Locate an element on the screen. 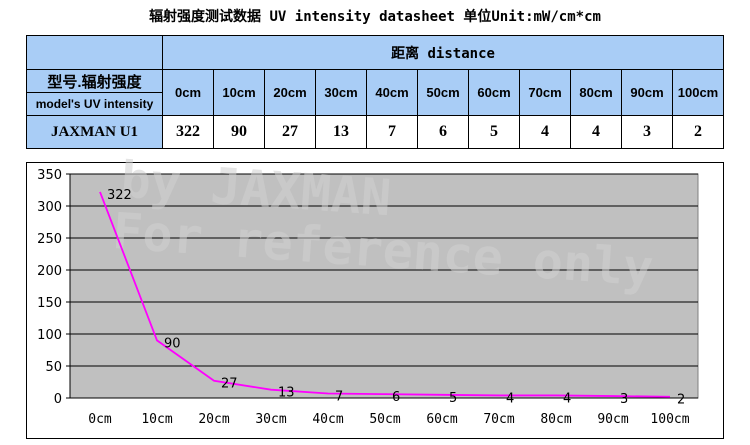 This screenshot has height=445, width=750. x-tick-label: 90cm is located at coordinates (612, 419).